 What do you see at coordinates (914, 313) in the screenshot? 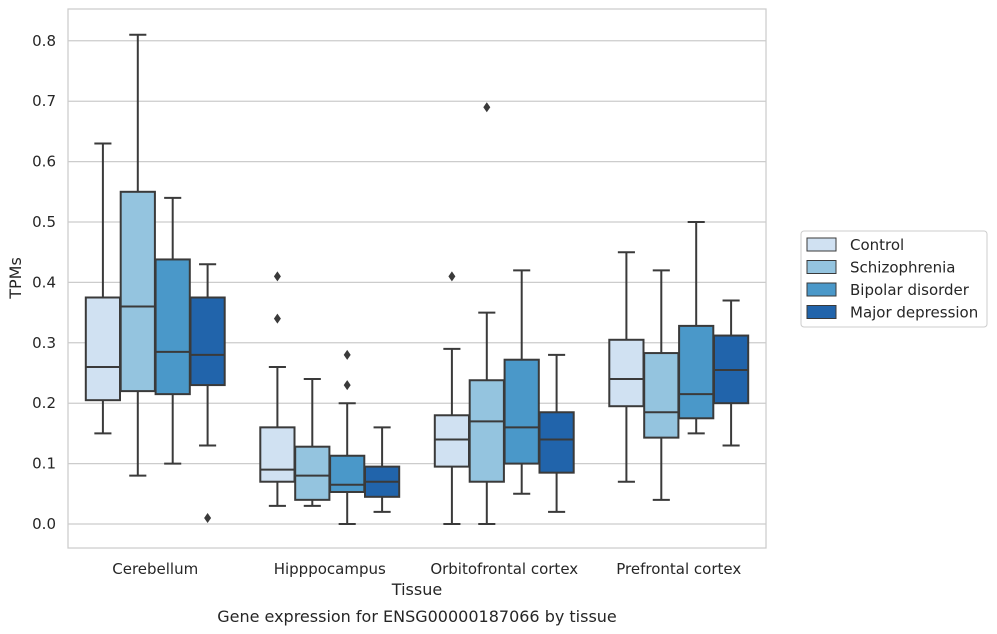
I see `legend-label: Major depression` at bounding box center [914, 313].